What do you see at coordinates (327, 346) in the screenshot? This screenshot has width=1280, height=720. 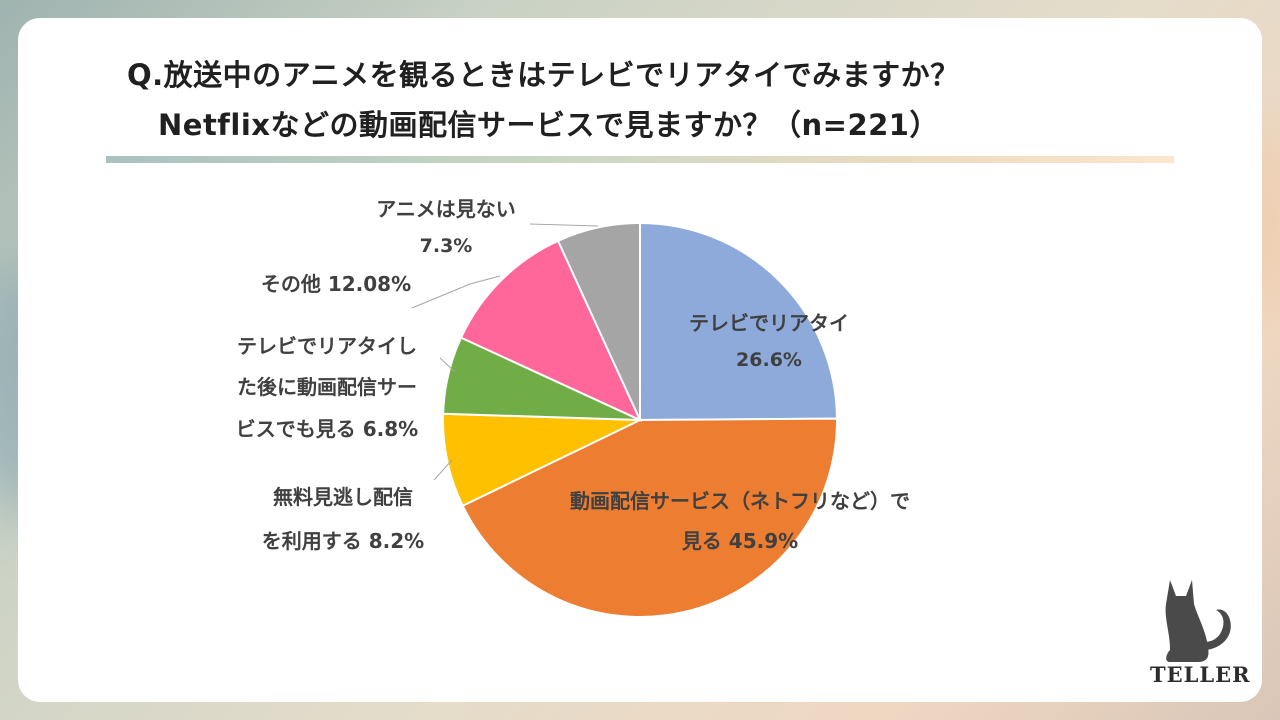 I see `label-both-line1: テレビでリアタイし` at bounding box center [327, 346].